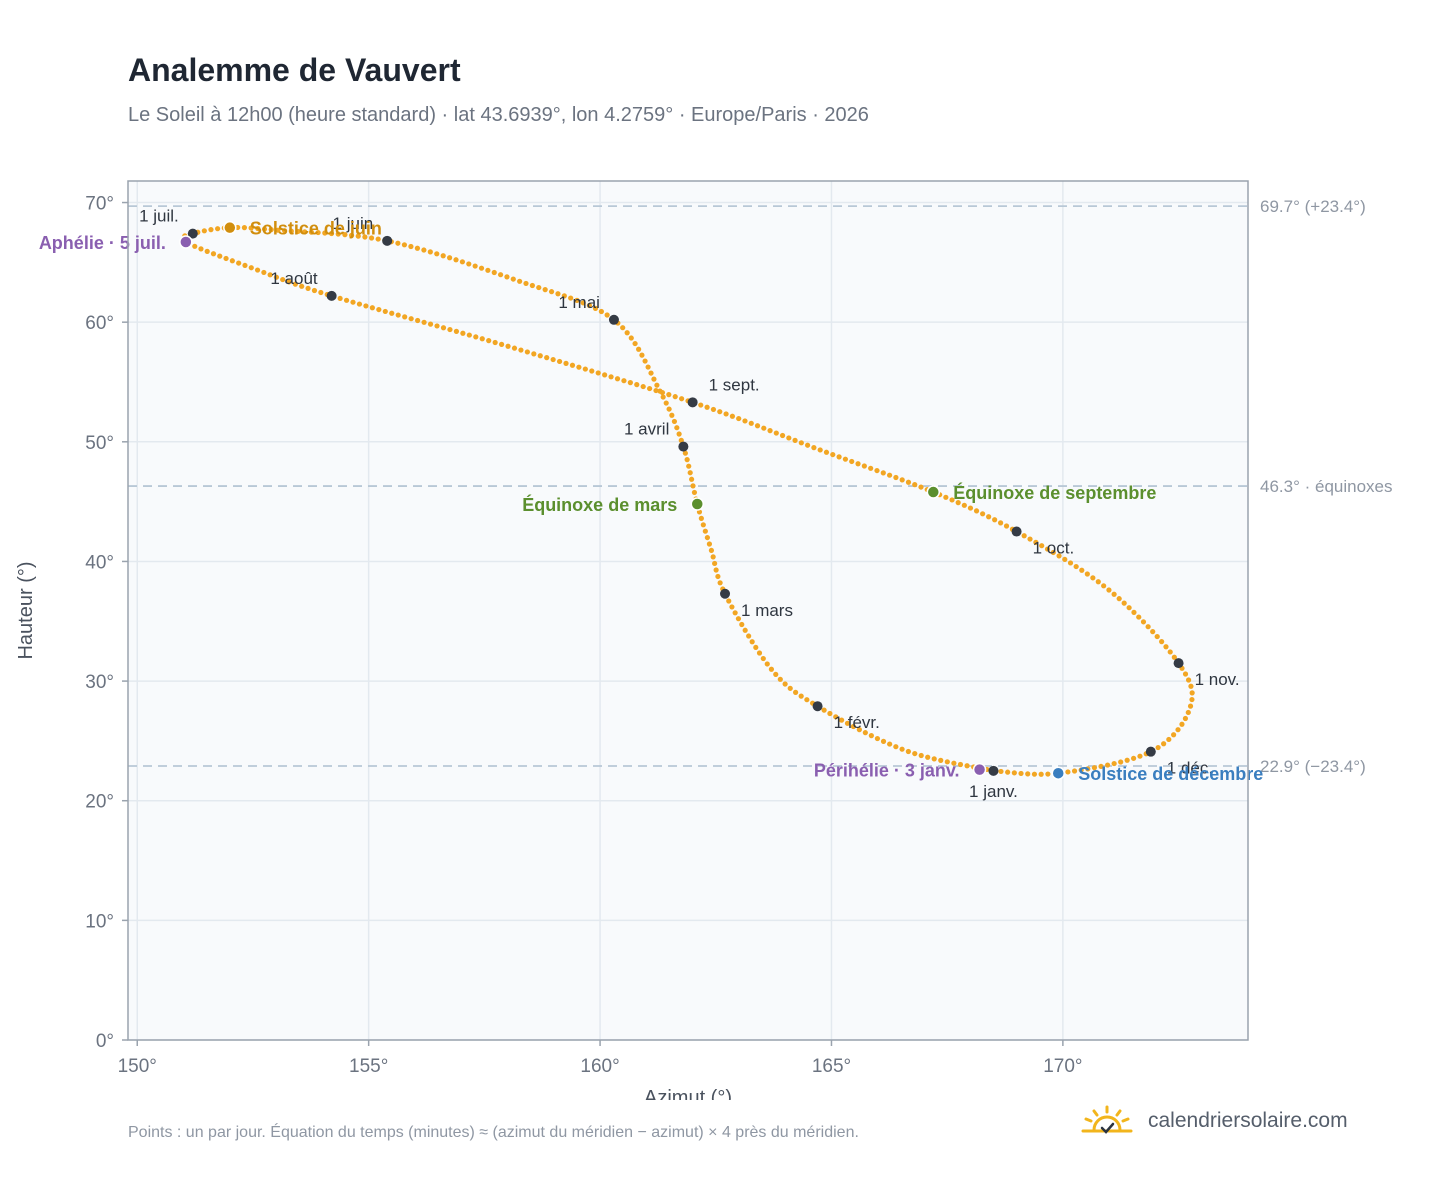  Describe the element at coordinates (599, 504) in the screenshot. I see `event-label: Équinoxe de mars` at that location.